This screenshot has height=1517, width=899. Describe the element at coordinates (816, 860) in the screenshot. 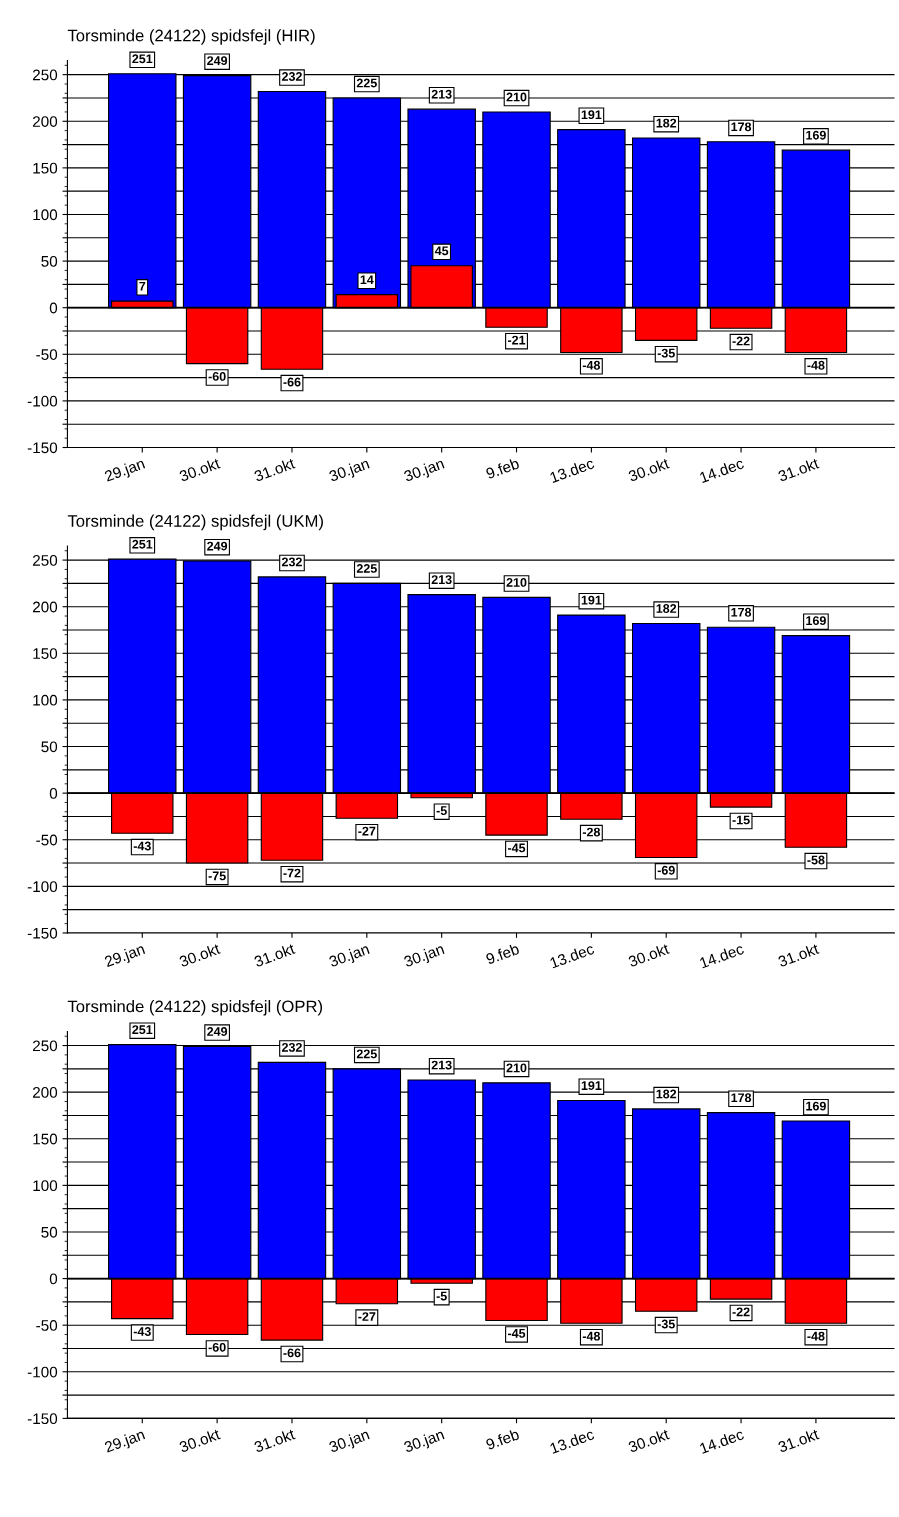

I see `data-label: -58` at that location.